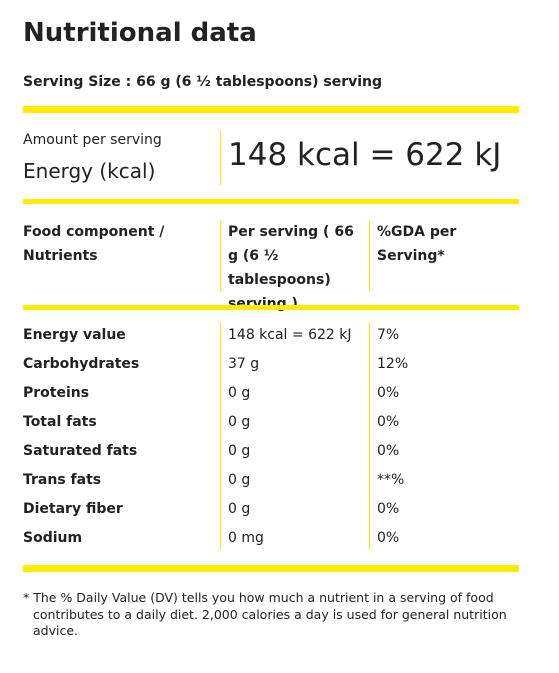 This screenshot has width=559, height=673. Describe the element at coordinates (140, 33) in the screenshot. I see `title: Nutritional data` at that location.